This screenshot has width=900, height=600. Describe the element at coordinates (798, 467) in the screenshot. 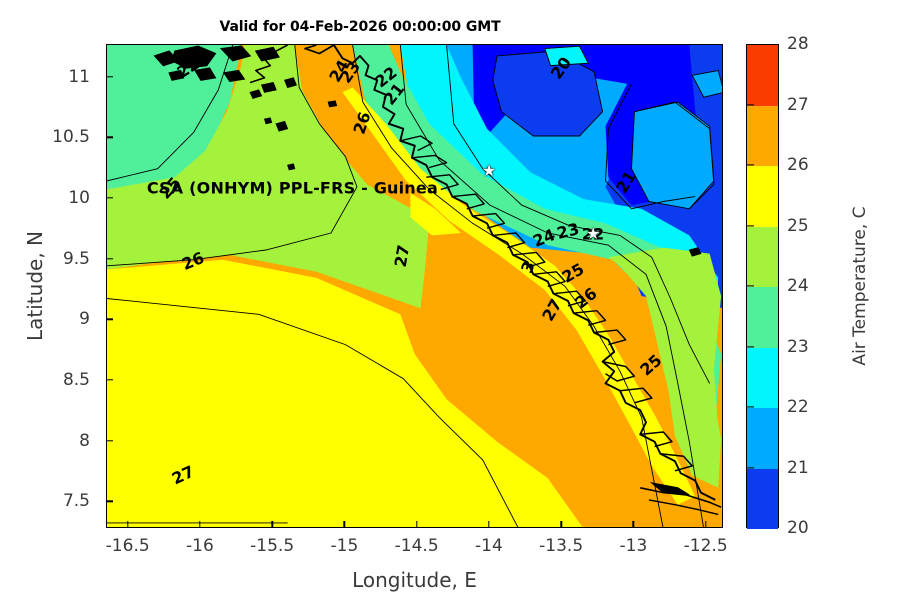

I see `colorbar-tick-label: 21` at that location.